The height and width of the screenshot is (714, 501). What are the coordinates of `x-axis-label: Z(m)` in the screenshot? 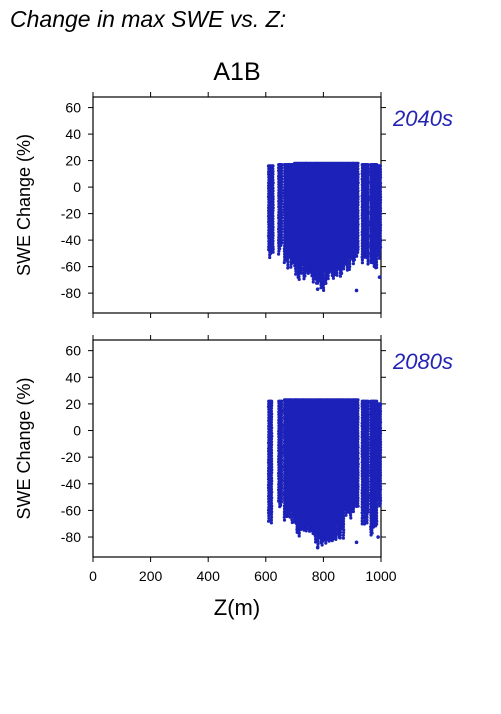 It's located at (237, 607).